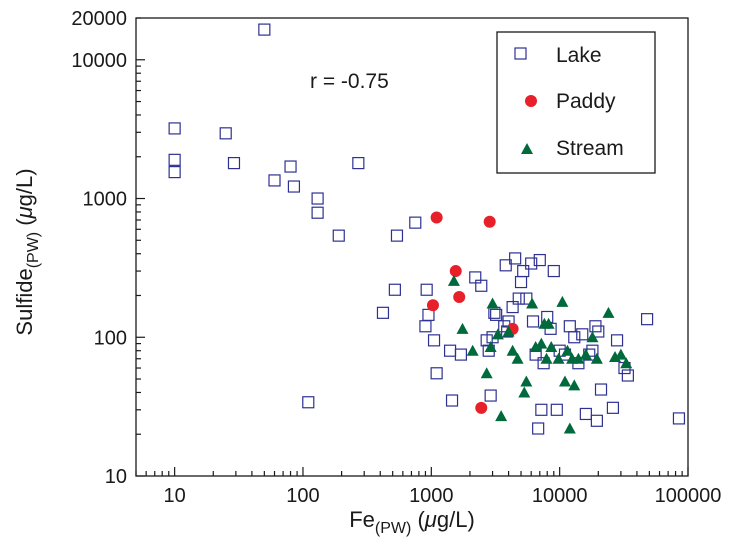 Image resolution: width=729 pixels, height=550 pixels. I want to click on correlation-annotation: r = -0.75, so click(349, 81).